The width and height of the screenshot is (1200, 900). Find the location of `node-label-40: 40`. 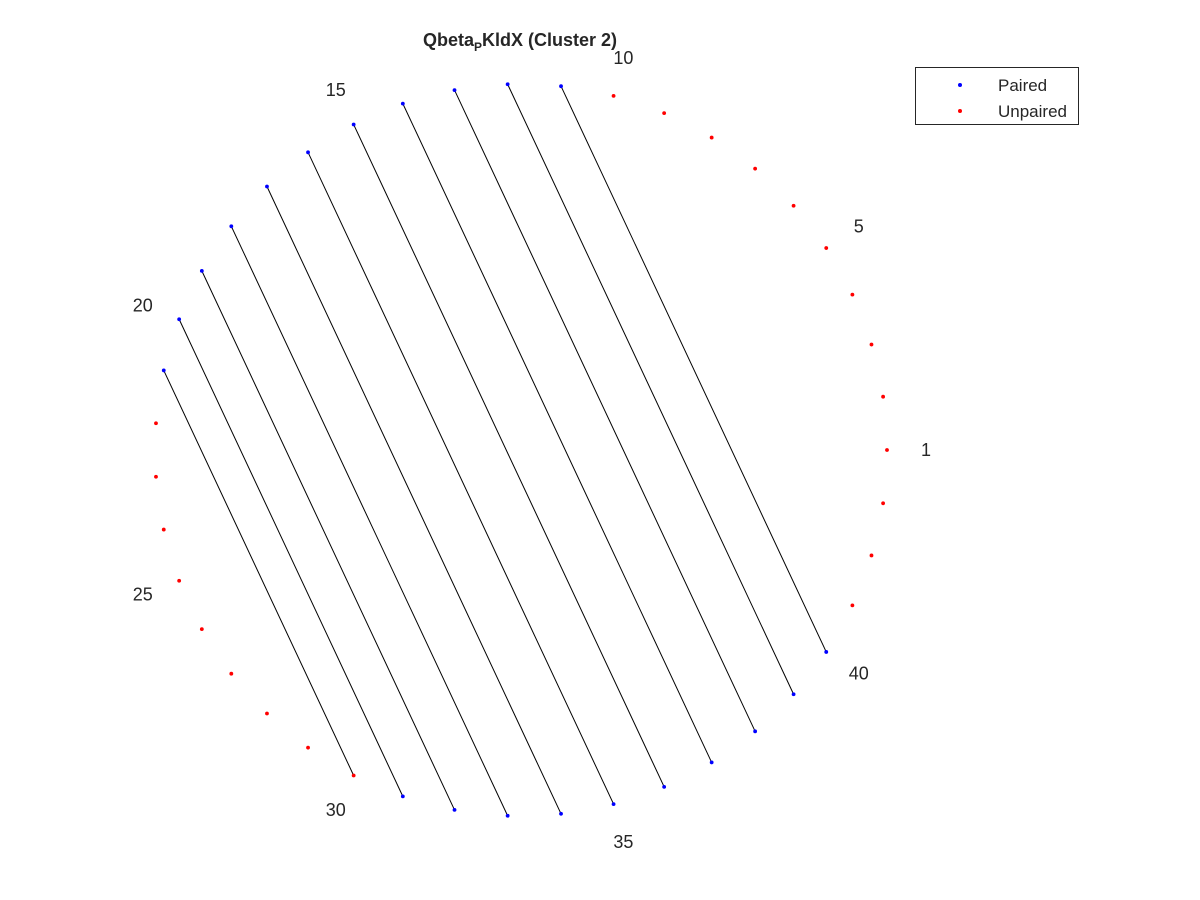

node-label-40: 40 is located at coordinates (859, 673).